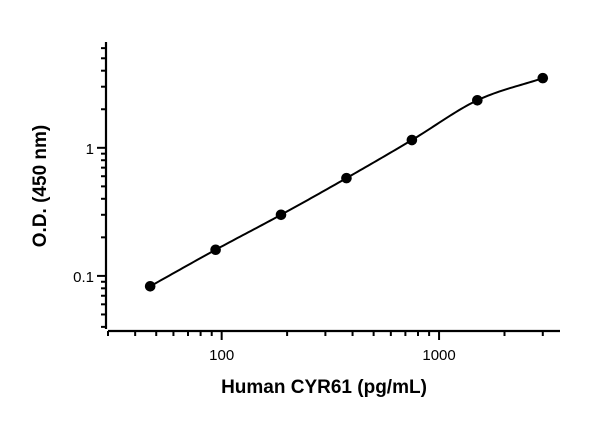  What do you see at coordinates (90, 149) in the screenshot?
I see `y-tick-label: 1` at bounding box center [90, 149].